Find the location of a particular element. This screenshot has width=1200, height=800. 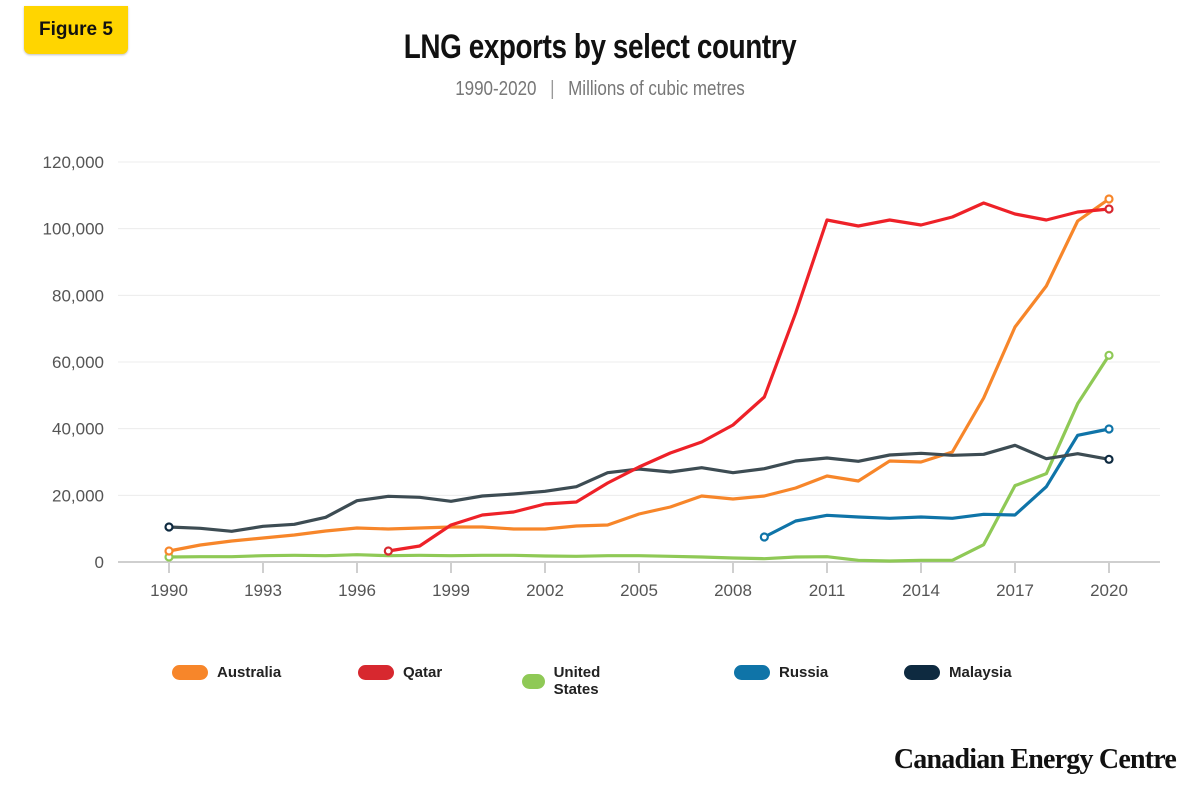

y-tick-label: 100,000 is located at coordinates (73, 229).